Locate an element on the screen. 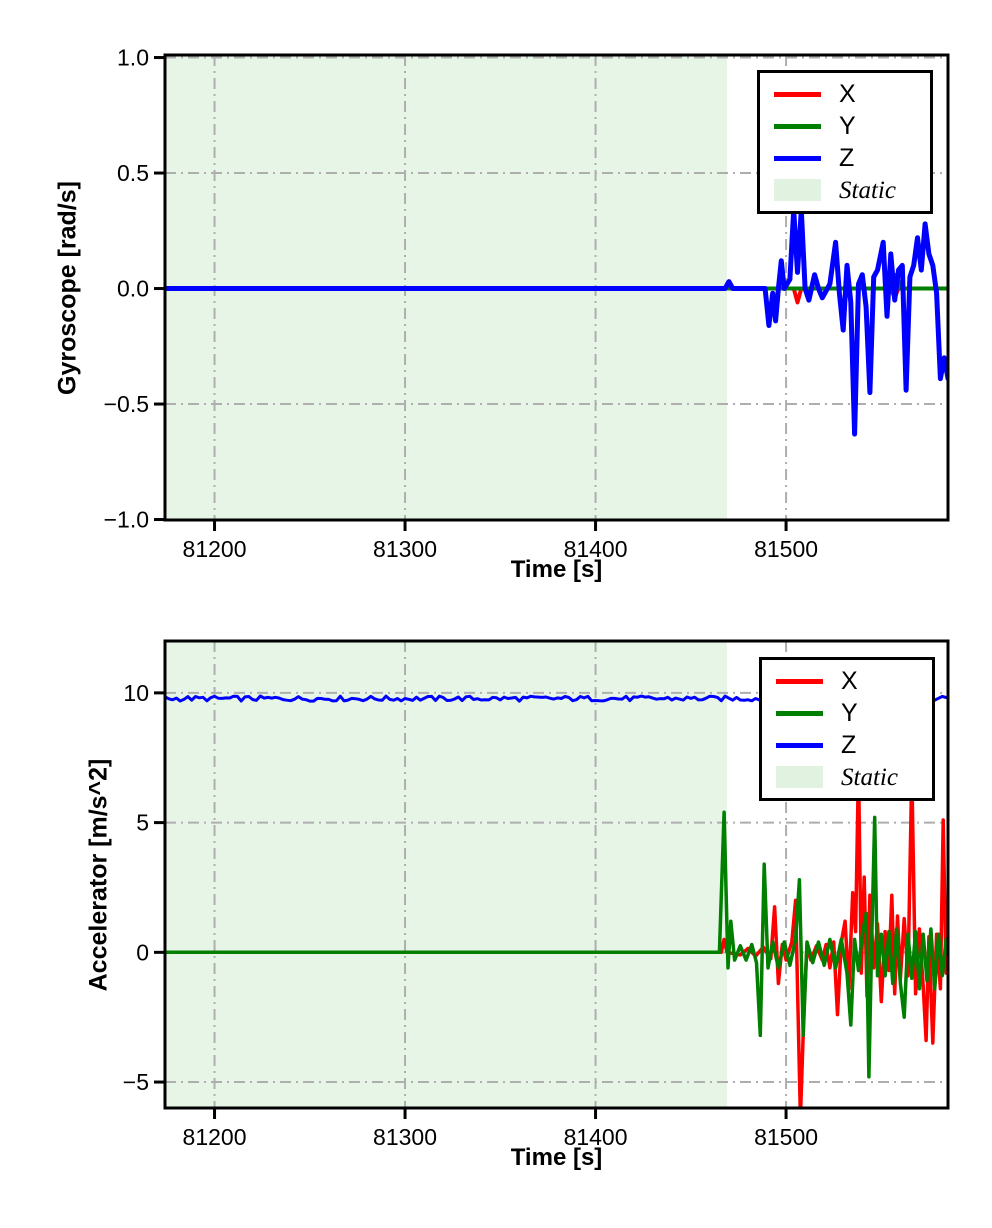 This screenshot has height=1228, width=992. accelerator-y-axis-label: Accelerator [m/s^2] is located at coordinates (98, 875).